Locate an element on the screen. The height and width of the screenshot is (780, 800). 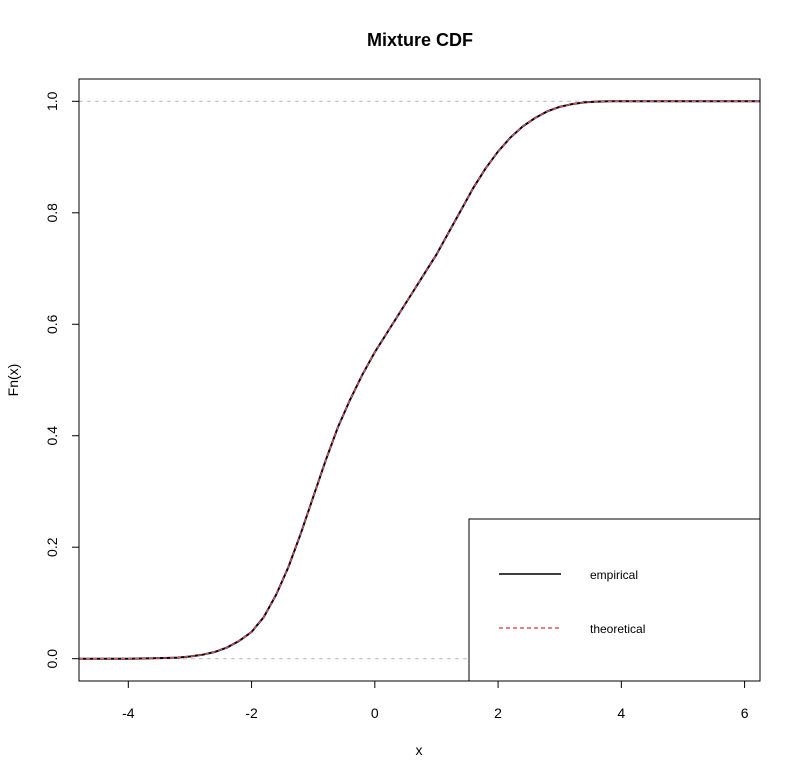
x-tick-label: -2 is located at coordinates (251, 713).